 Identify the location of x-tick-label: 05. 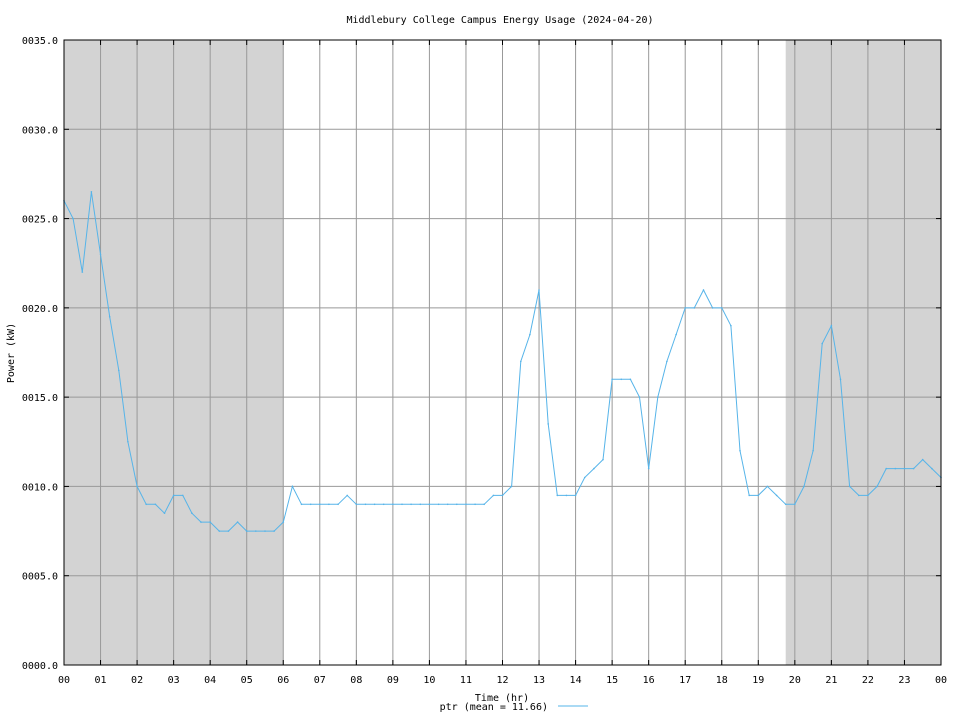
(247, 680).